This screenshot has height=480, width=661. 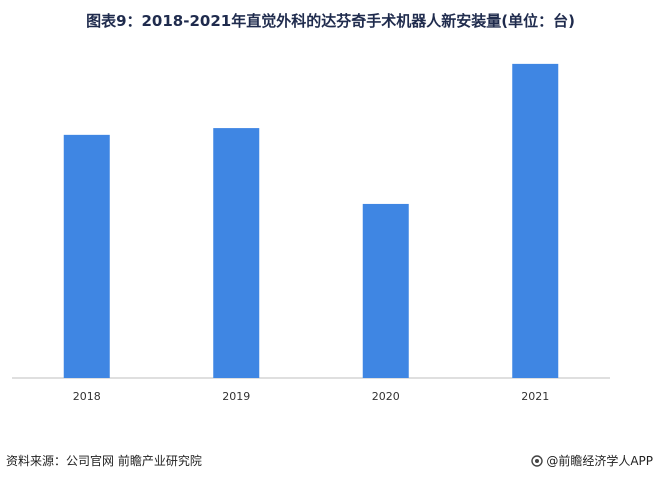 What do you see at coordinates (599, 461) in the screenshot?
I see `brand-label: @前瞻经济学人APP` at bounding box center [599, 461].